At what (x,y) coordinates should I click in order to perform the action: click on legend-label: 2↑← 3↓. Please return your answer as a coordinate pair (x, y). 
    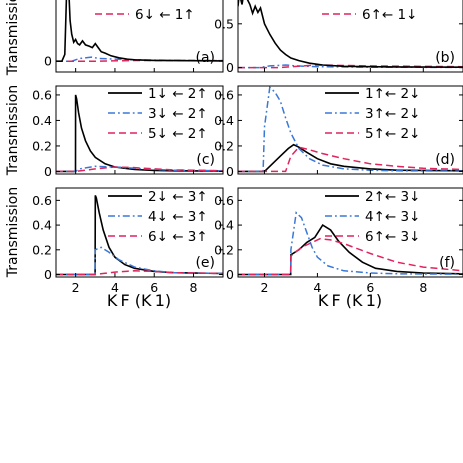
    Looking at the image, I should click on (392, 197).